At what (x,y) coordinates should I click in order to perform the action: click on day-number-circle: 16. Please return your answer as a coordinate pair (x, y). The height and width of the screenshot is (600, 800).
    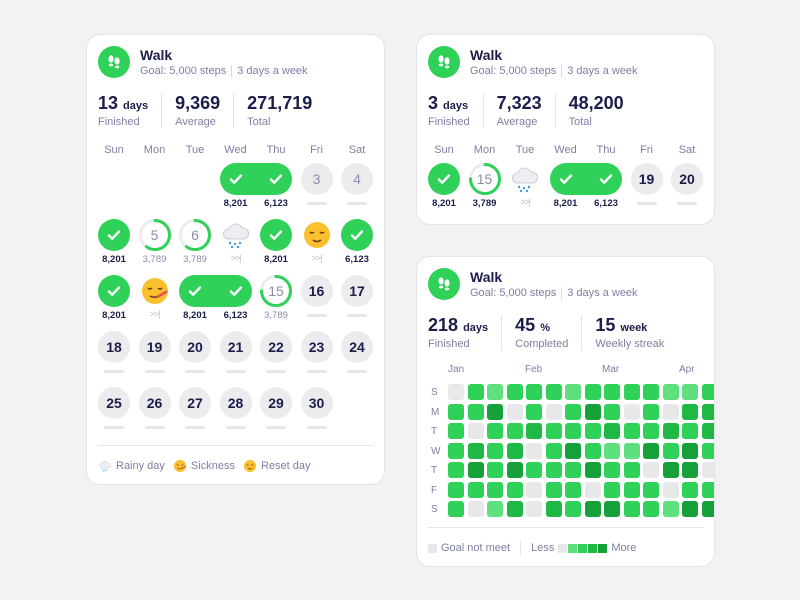
    Looking at the image, I should click on (316, 291).